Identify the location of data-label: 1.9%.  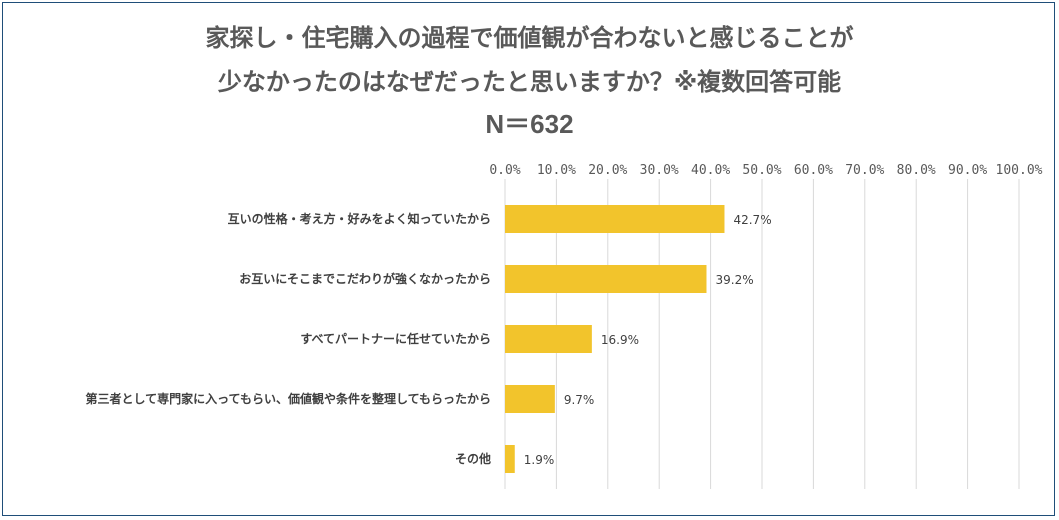
(539, 460).